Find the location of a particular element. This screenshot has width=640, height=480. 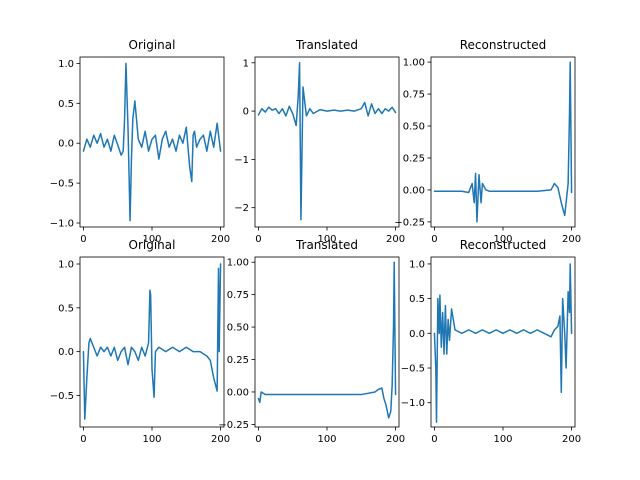

subplot-5-title: Translated is located at coordinates (326, 245).